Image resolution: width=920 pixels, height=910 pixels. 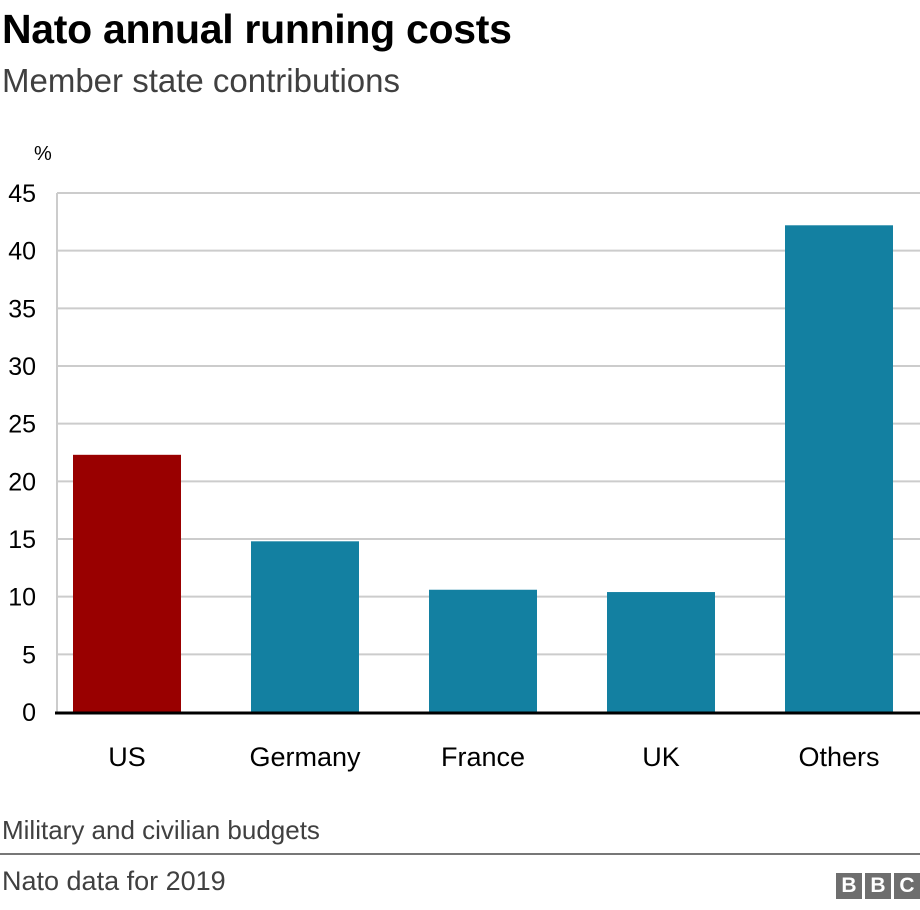 What do you see at coordinates (838, 757) in the screenshot?
I see `category-label: Others` at bounding box center [838, 757].